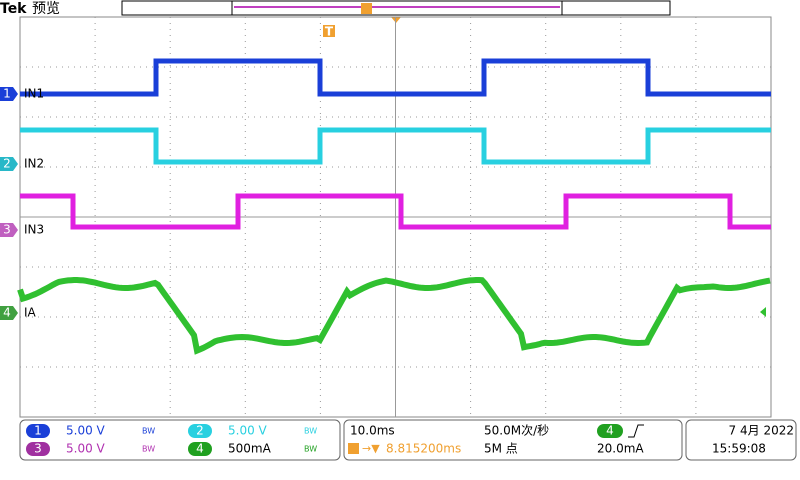  Describe the element at coordinates (395, 146) in the screenshot. I see `wave-in2` at that location.